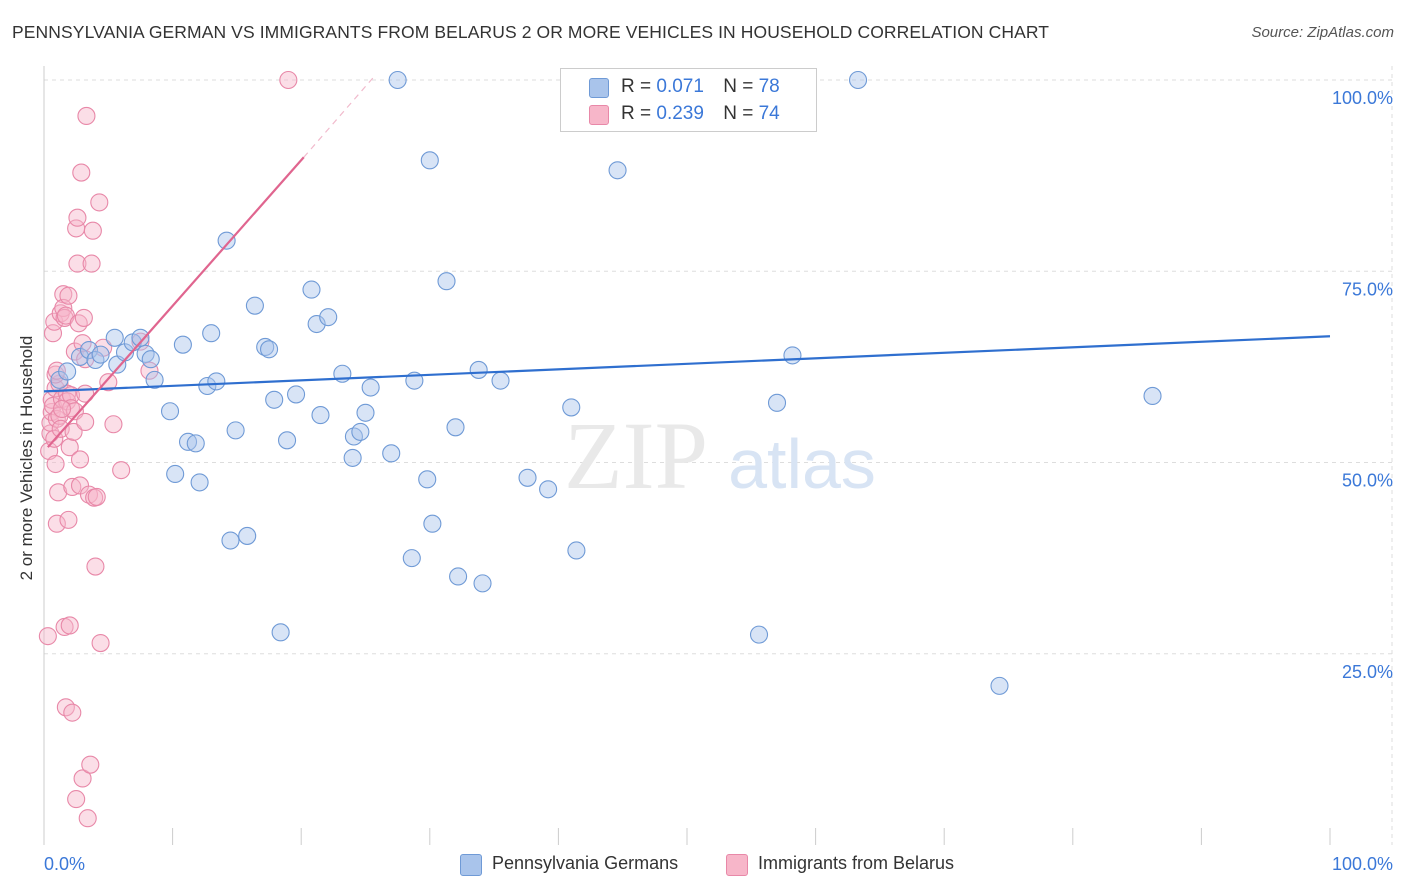 The image size is (1406, 892). What do you see at coordinates (1367, 481) in the screenshot?
I see `y-tick-label: 50.0%` at bounding box center [1367, 481].